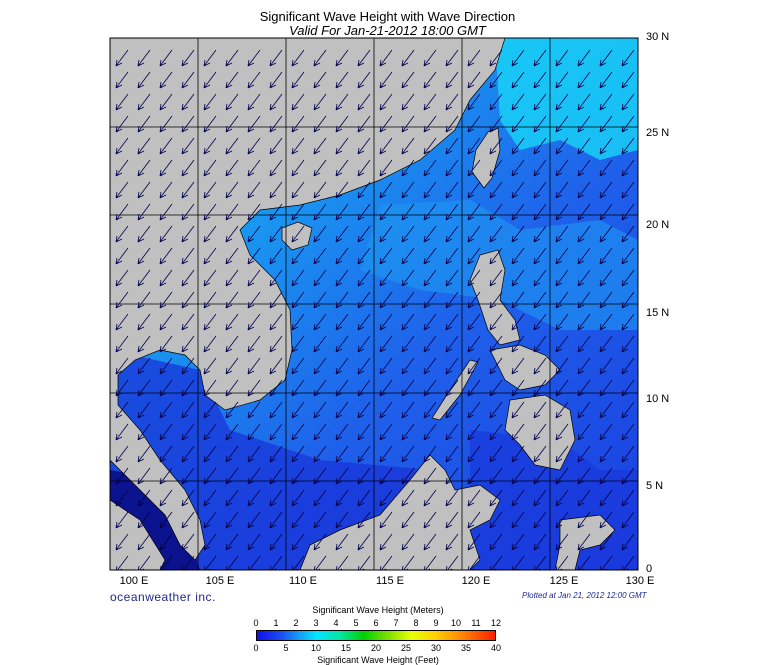  Describe the element at coordinates (416, 623) in the screenshot. I see `legend-meters-tick: 8` at that location.